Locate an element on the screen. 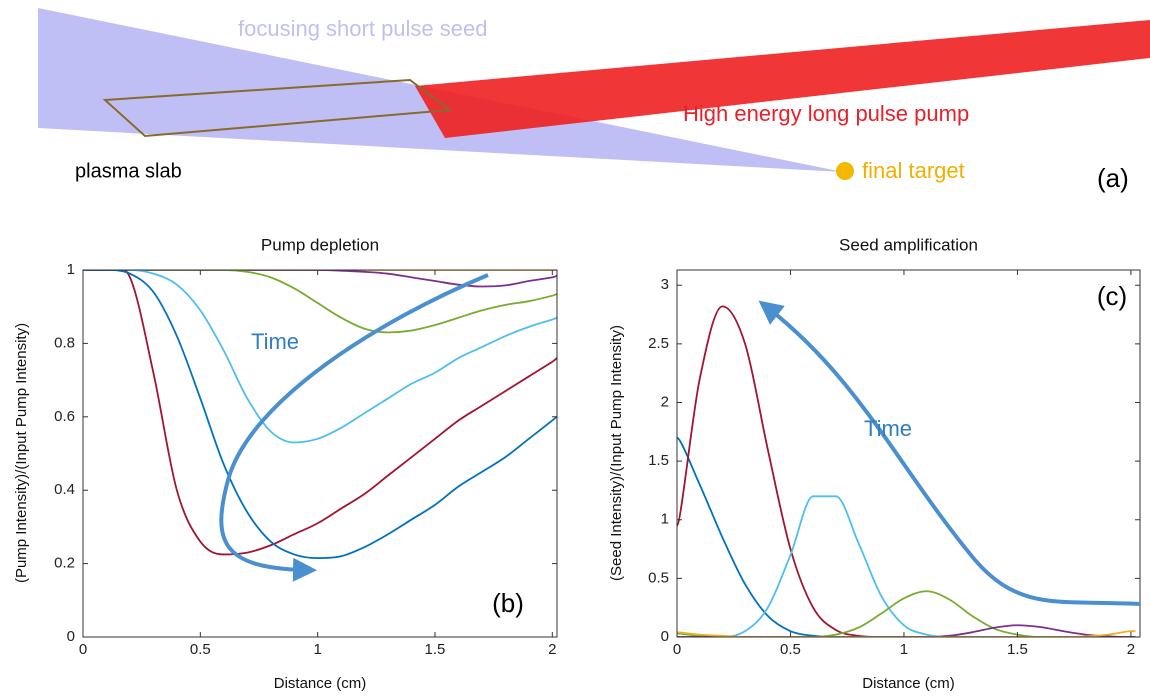 This screenshot has width=1150, height=699. y-tick-label: 2.5 is located at coordinates (658, 343).